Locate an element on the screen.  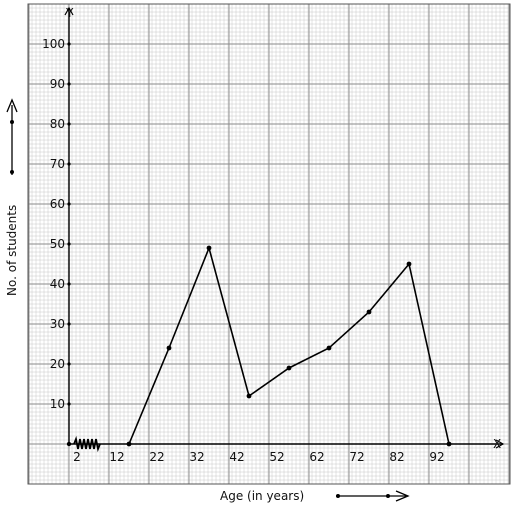
y-tick-label: 80 is located at coordinates (57, 124).